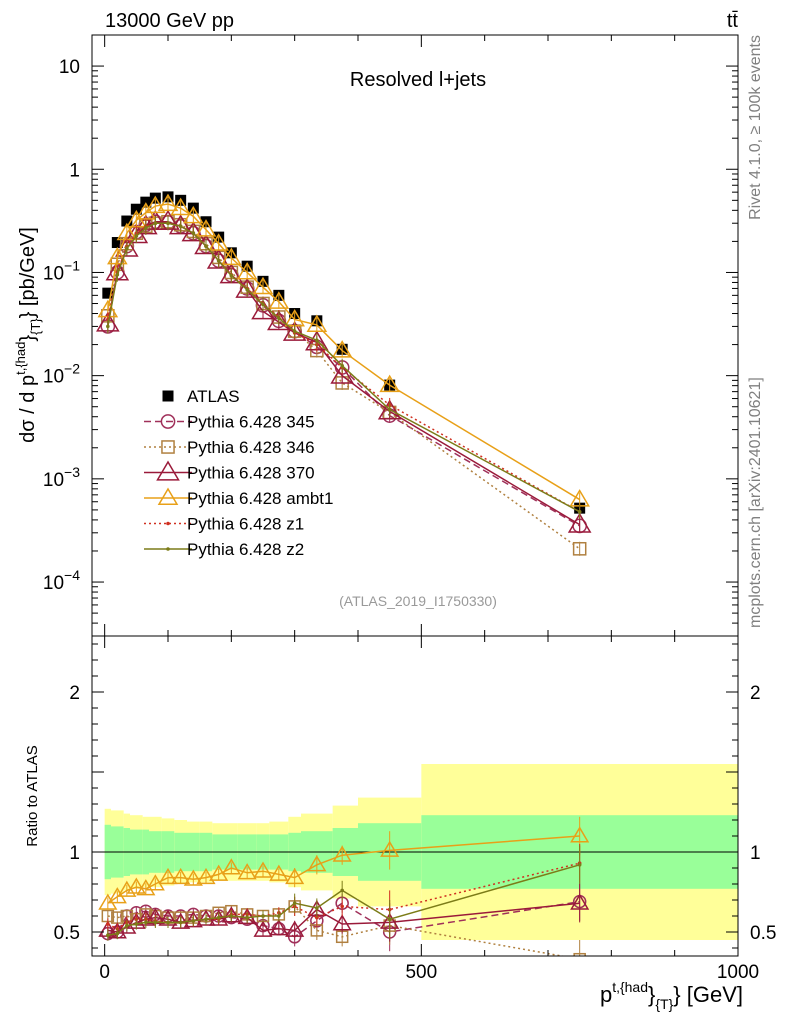 Image resolution: width=786 pixels, height=1024 pixels. What do you see at coordinates (738, 972) in the screenshot?
I see `ratio-x-tick-label: 1000` at bounding box center [738, 972].